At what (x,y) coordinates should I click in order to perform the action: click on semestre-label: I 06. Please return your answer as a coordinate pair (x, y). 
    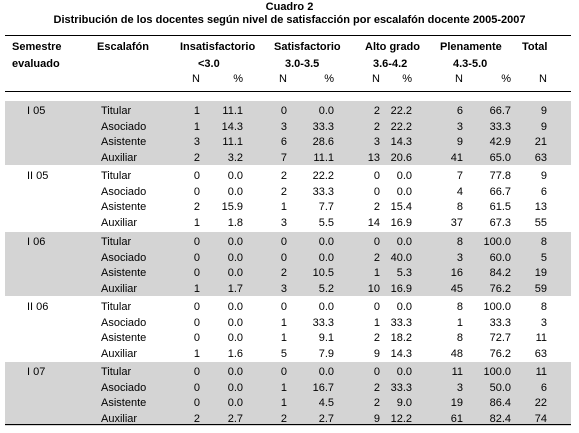
    Looking at the image, I should click on (36, 242).